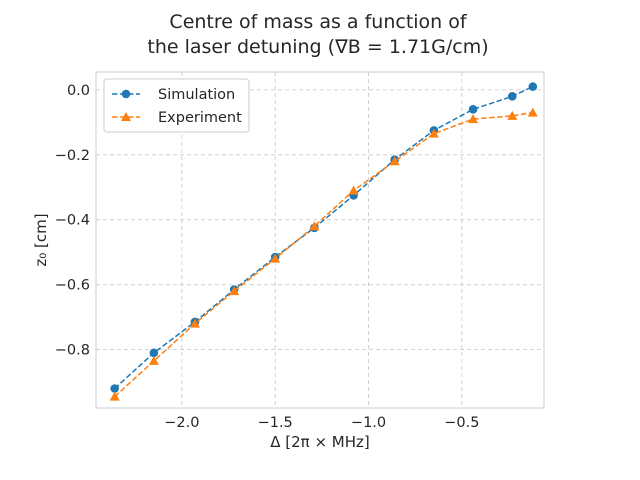  What do you see at coordinates (196, 95) in the screenshot?
I see `legend-label: Simulation` at bounding box center [196, 95].